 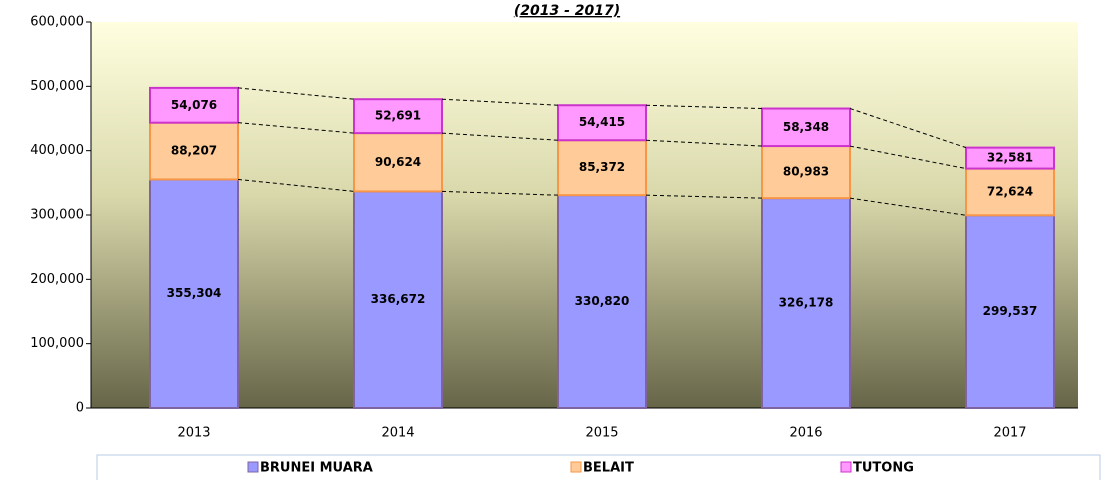 I want to click on x-tick-label: 2014, so click(x=397, y=433).